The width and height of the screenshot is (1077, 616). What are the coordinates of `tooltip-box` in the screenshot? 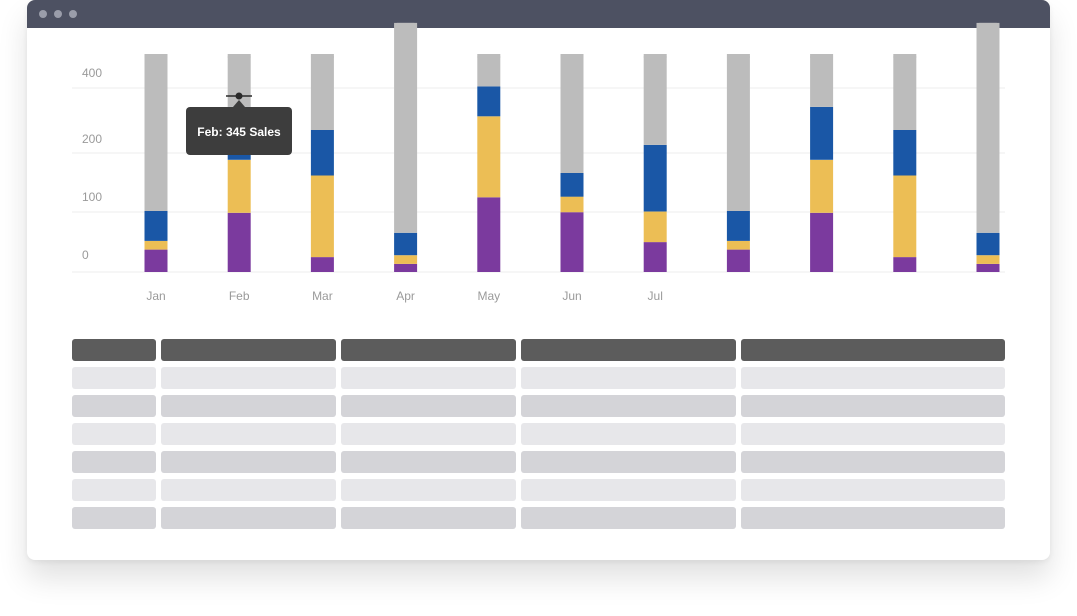 It's located at (239, 131).